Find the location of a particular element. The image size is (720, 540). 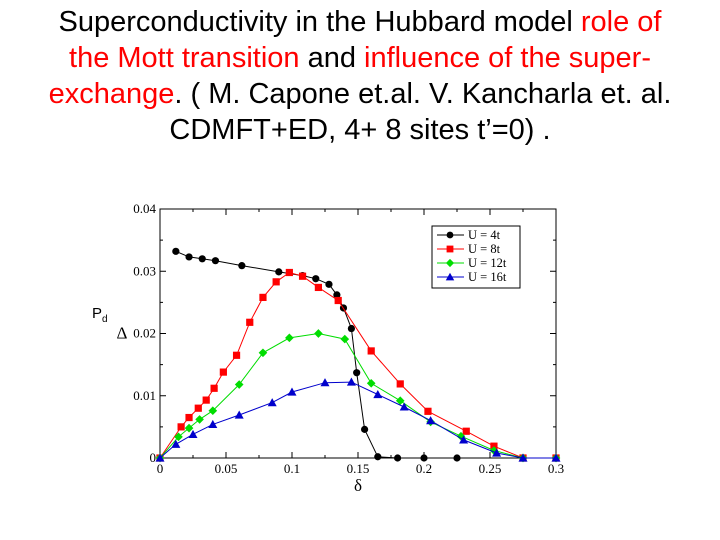

y-tick-label: 0.04 is located at coordinates (144, 208).